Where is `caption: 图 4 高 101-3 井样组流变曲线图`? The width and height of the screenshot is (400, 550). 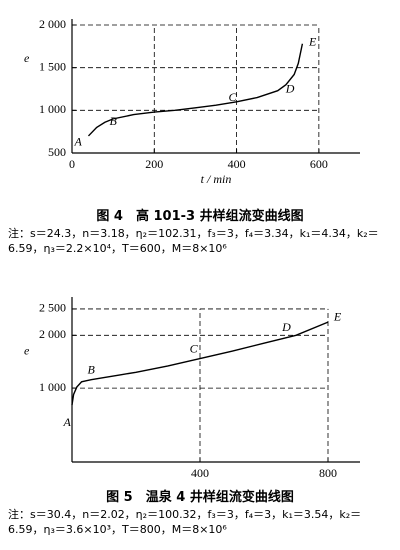 caption: 图 4 高 101-3 井样组流变曲线图 is located at coordinates (200, 216).